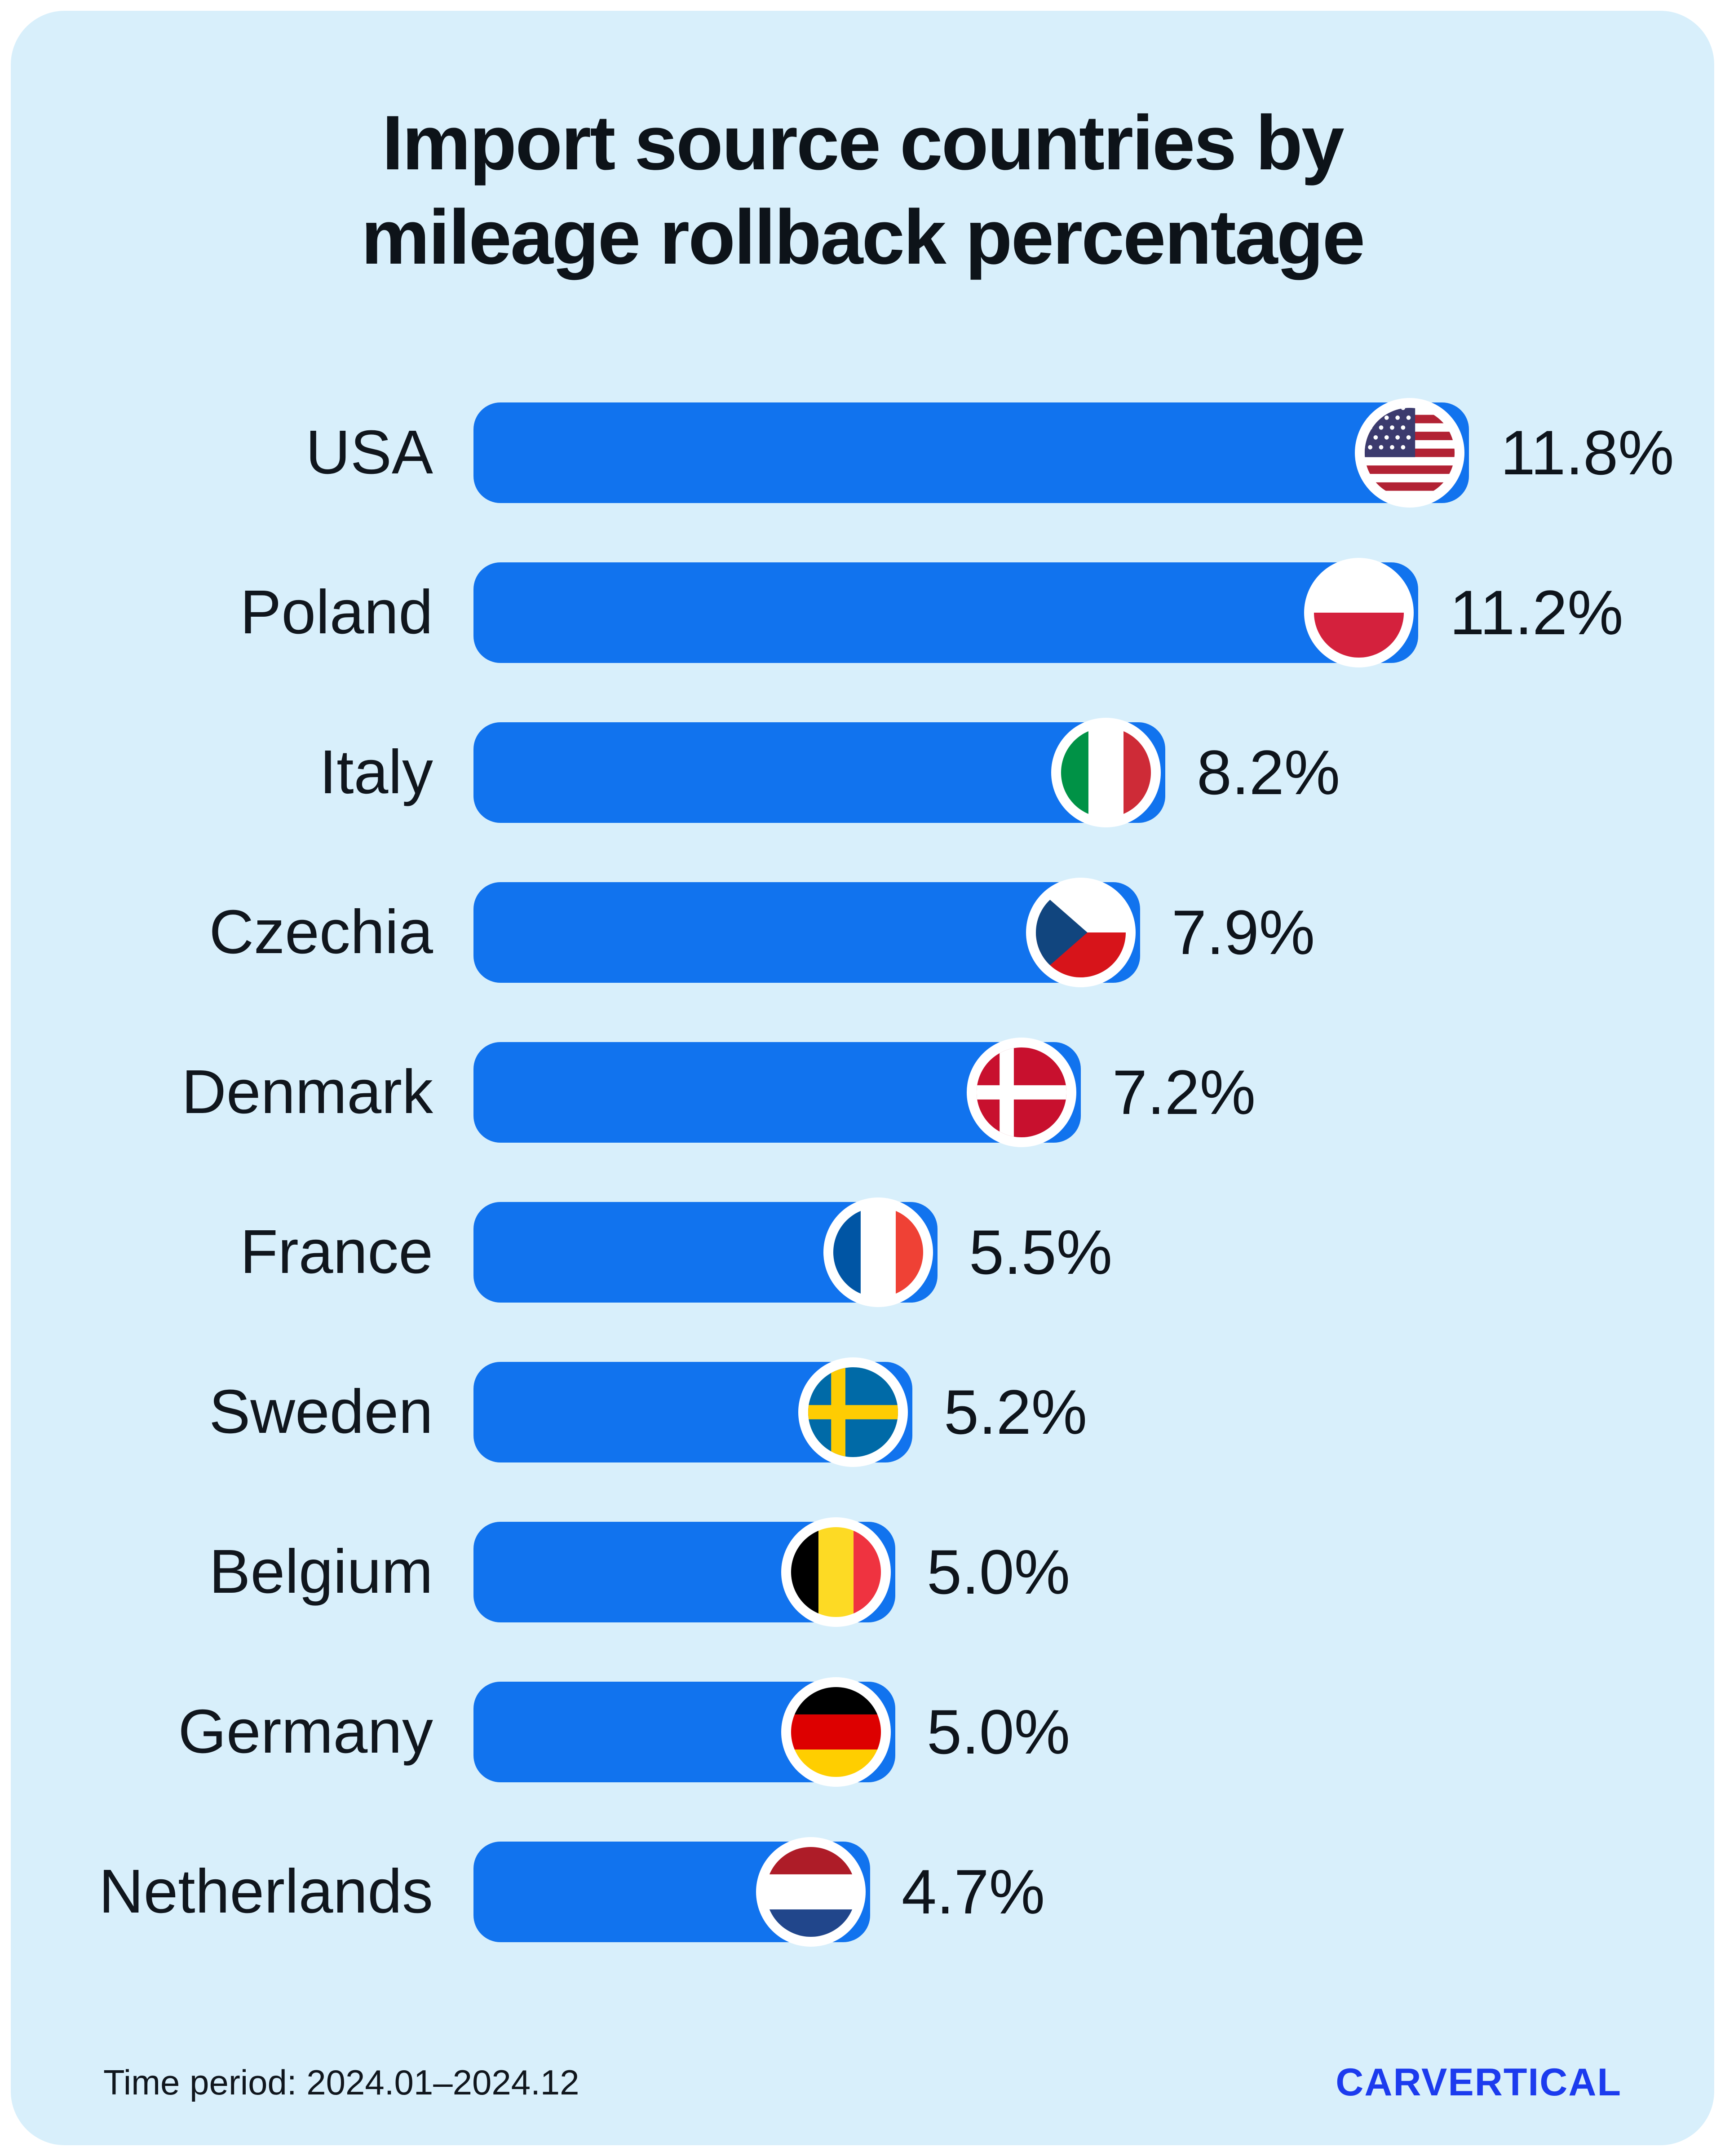 This screenshot has height=2156, width=1725. What do you see at coordinates (341, 2082) in the screenshot?
I see `time-period-label: Time period: 2024.01–2024.12` at bounding box center [341, 2082].